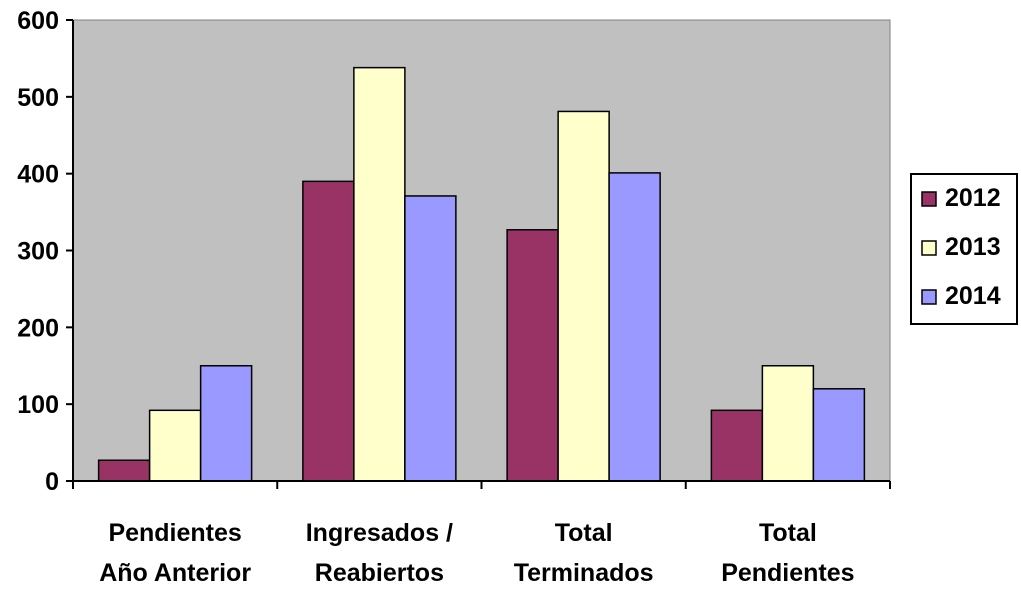  I want to click on y-tick-label: 600, so click(38, 21).